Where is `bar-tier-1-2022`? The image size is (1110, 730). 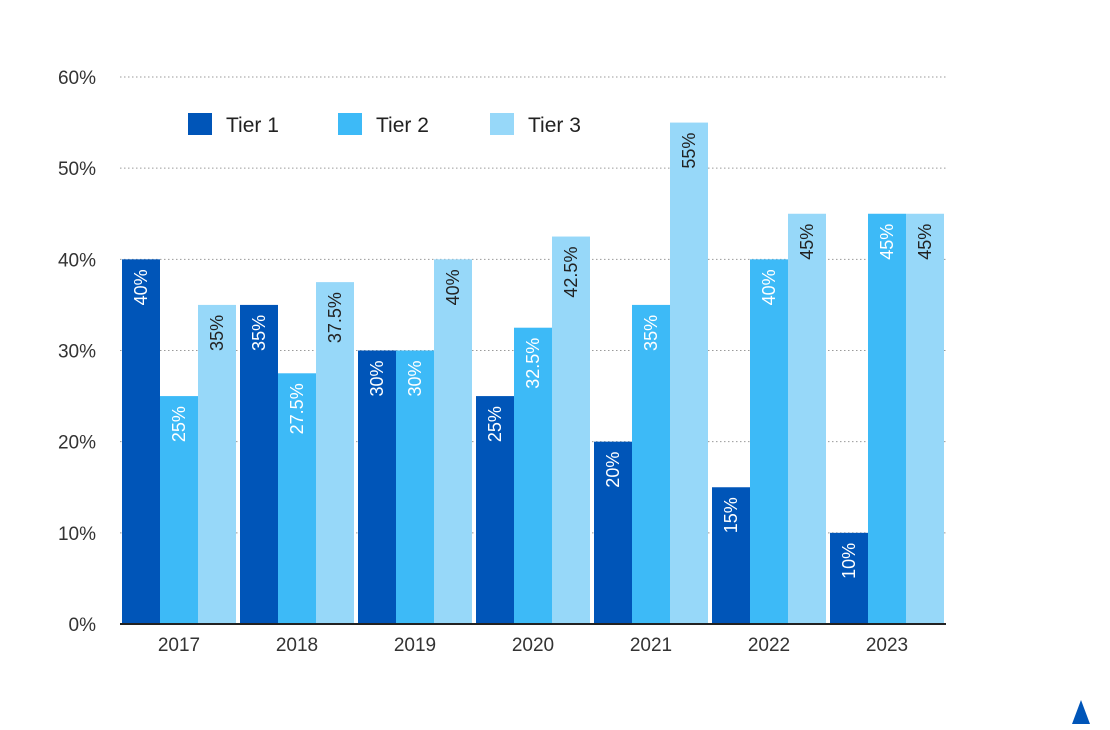 bar-tier-1-2022 is located at coordinates (731, 555).